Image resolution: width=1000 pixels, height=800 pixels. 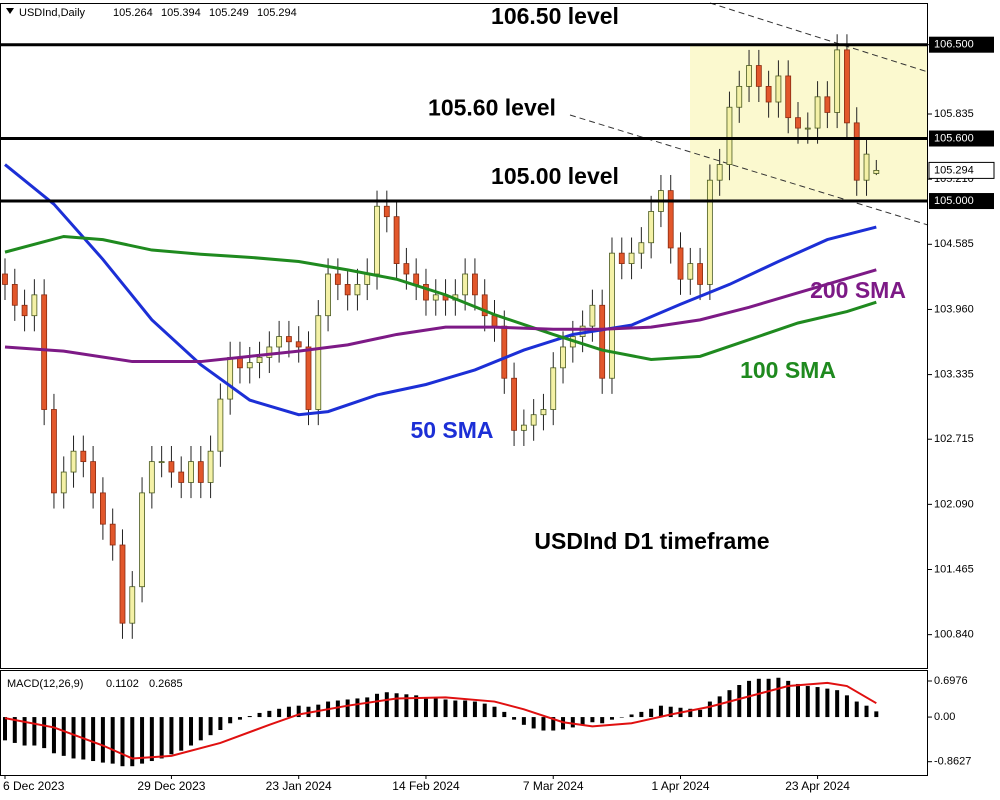 I want to click on y-tick-label: 102.715, so click(x=954, y=439).